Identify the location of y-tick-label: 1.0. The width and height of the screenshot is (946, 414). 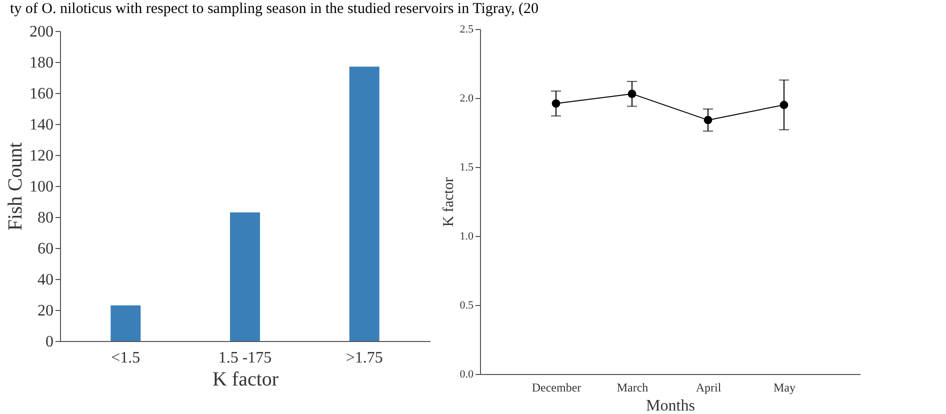
(467, 236).